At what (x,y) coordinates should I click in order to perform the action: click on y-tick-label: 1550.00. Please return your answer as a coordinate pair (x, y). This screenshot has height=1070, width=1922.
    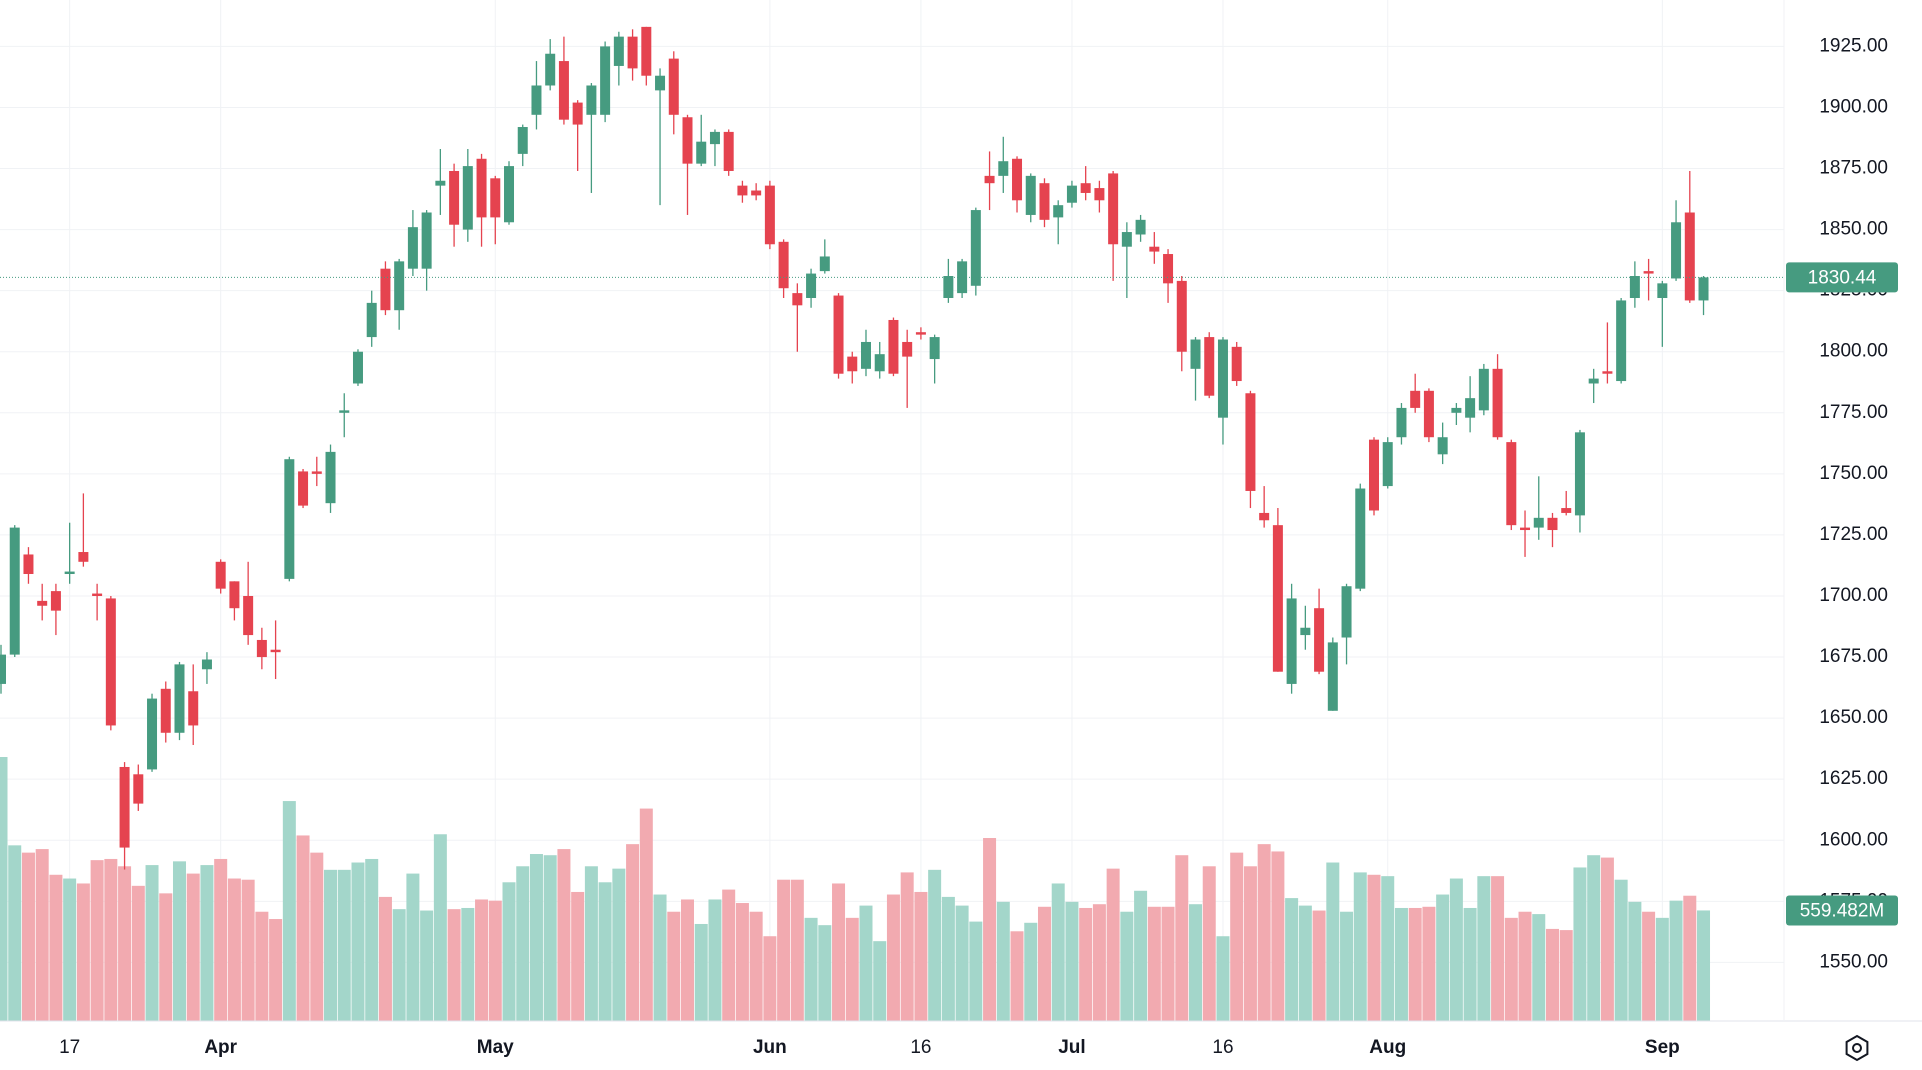
    Looking at the image, I should click on (1853, 961).